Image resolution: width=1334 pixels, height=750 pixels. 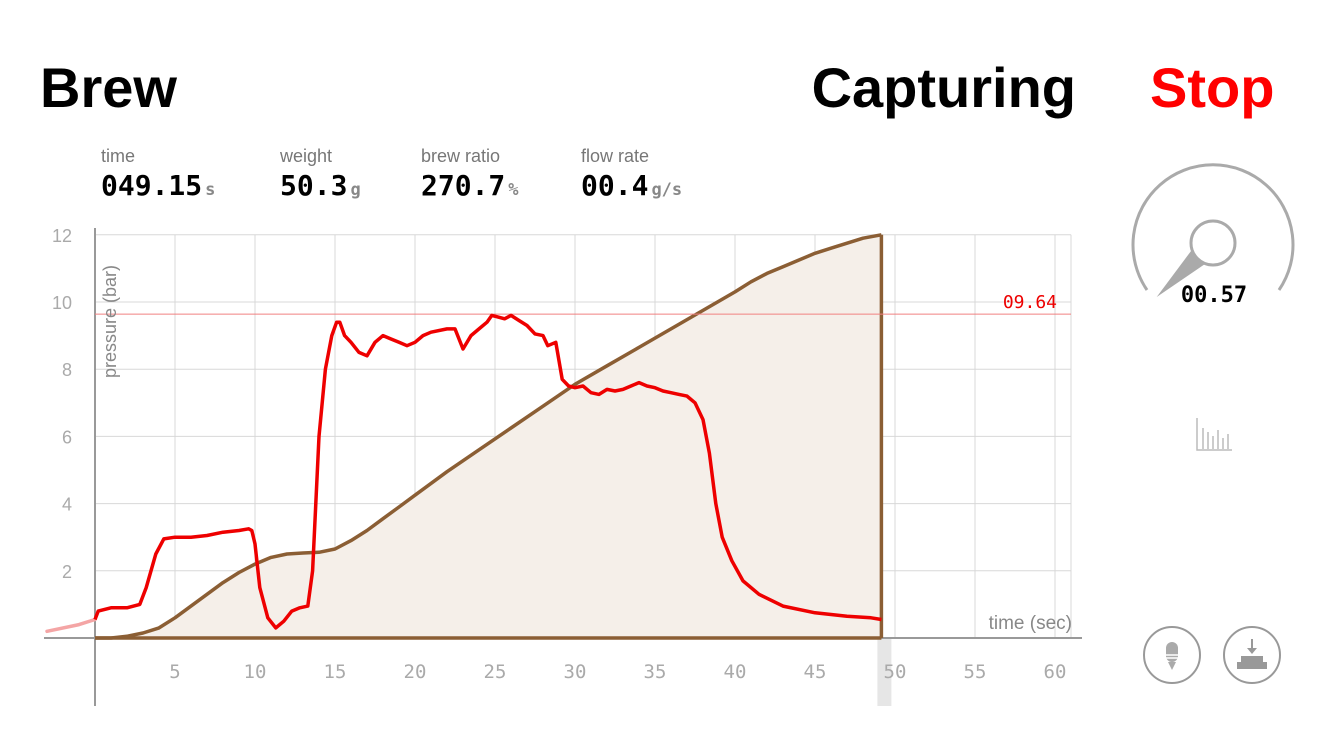 I want to click on y-axis-label: pressure (bar), so click(x=110, y=321).